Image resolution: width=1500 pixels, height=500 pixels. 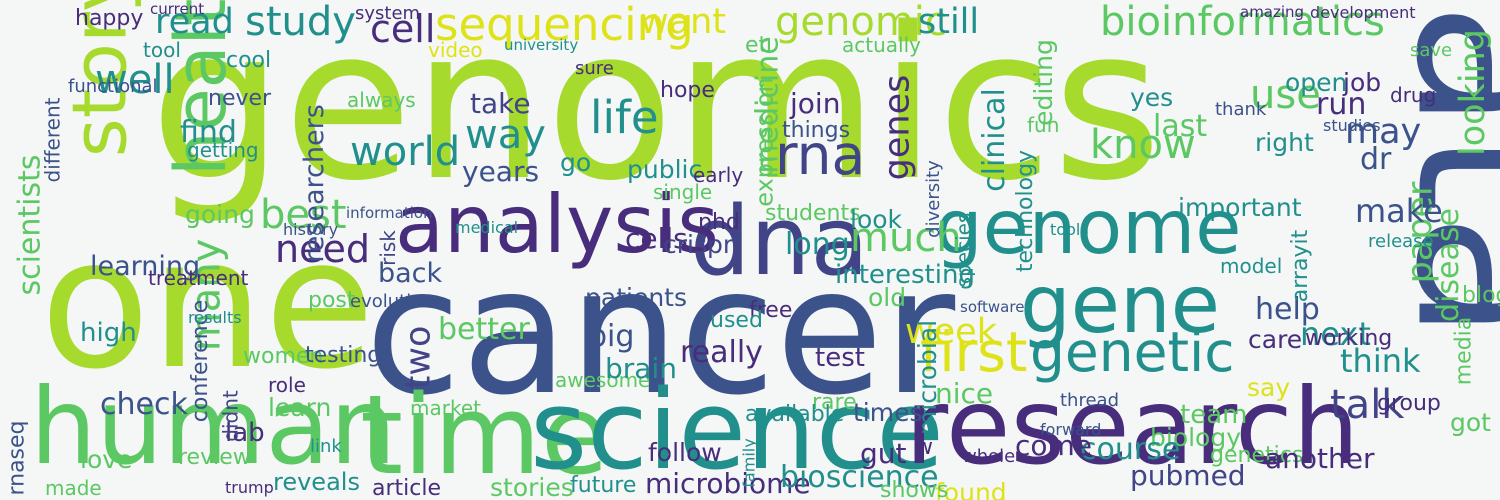 I want to click on word-make: make, so click(x=1399, y=211).